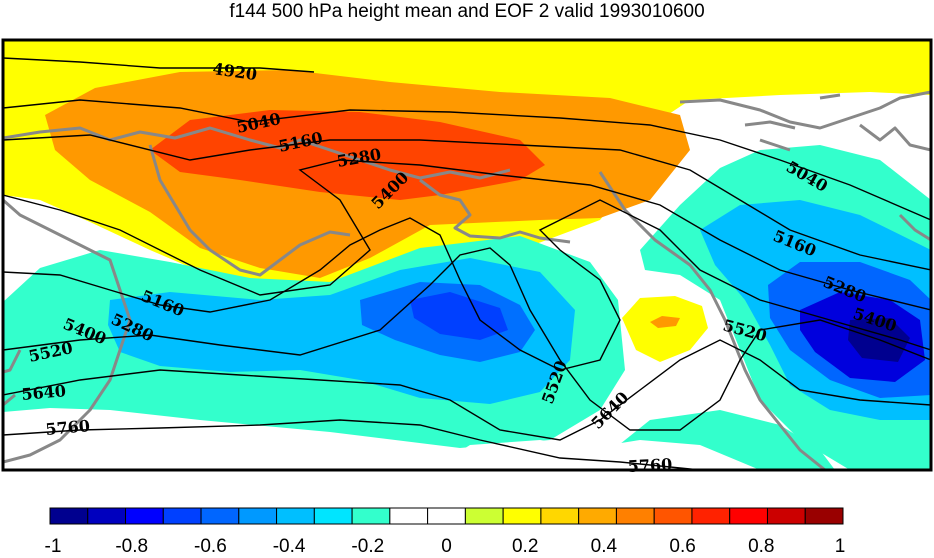 Image resolution: width=934 pixels, height=558 pixels. What do you see at coordinates (289, 546) in the screenshot?
I see `colorbar-tick-label: -0.4` at bounding box center [289, 546].